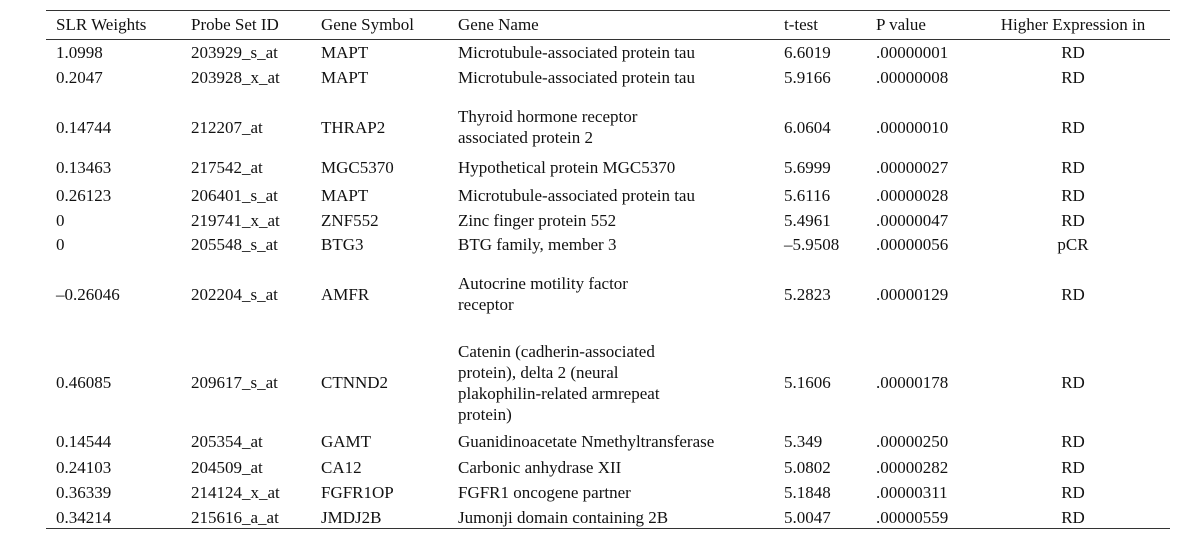 Image resolution: width=1204 pixels, height=542 pixels. I want to click on gene-name-line: plakophilin-related armrepeat, so click(559, 393).